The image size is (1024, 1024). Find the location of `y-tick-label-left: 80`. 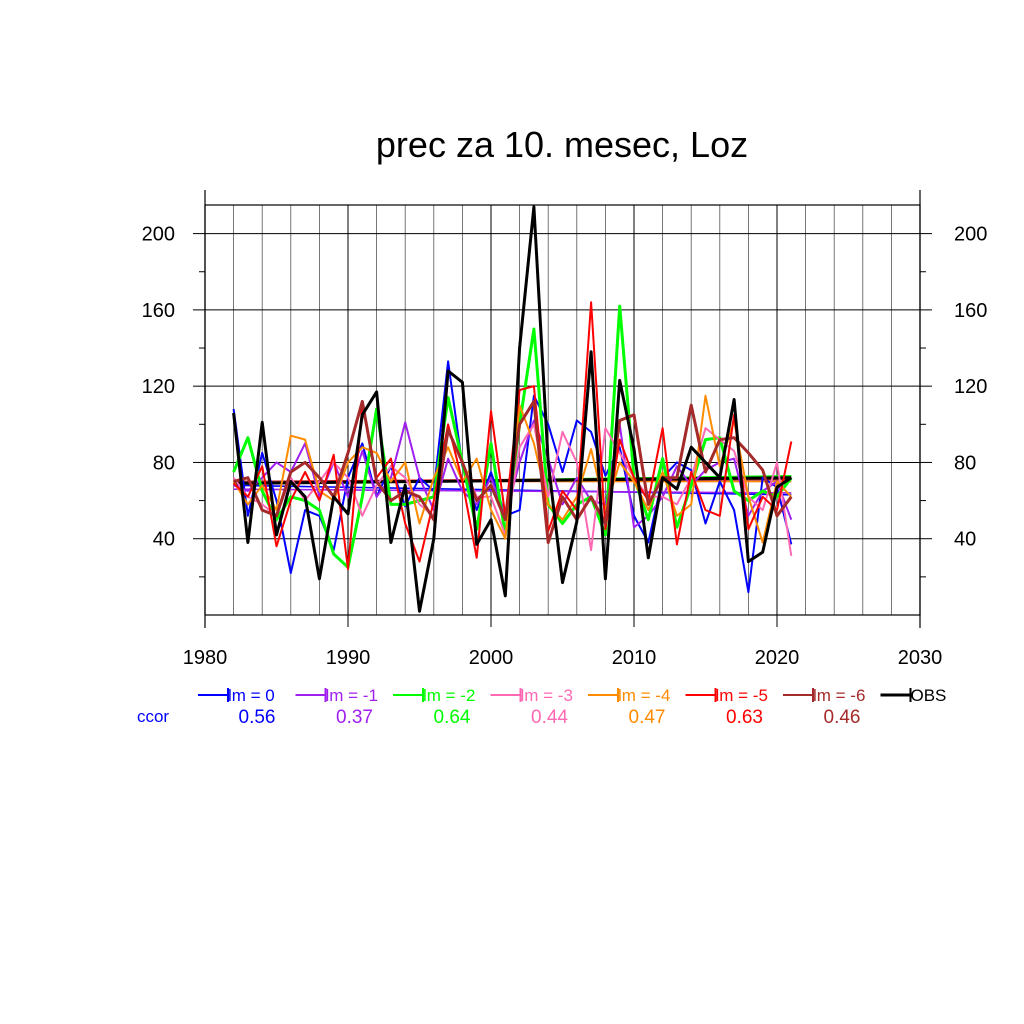

y-tick-label-left: 80 is located at coordinates (164, 463).